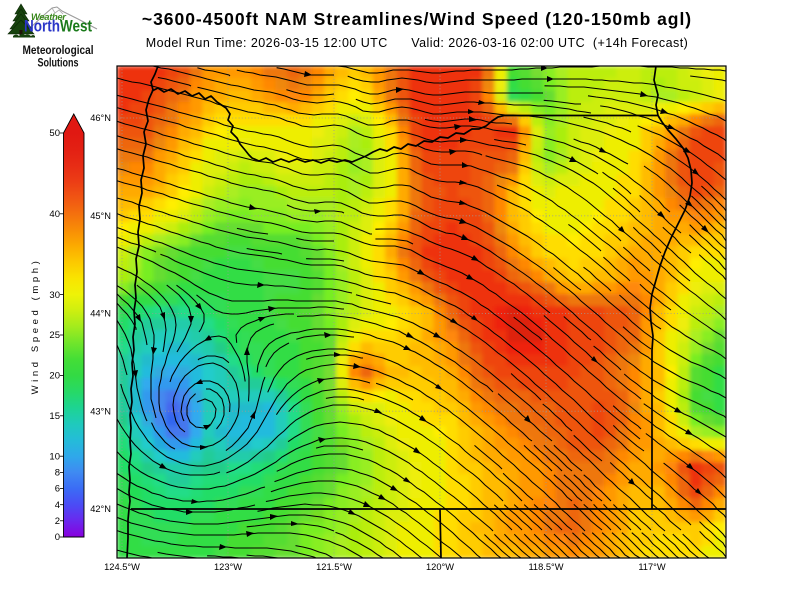 The width and height of the screenshot is (800, 600). What do you see at coordinates (122, 567) in the screenshot?
I see `svg-text: 124.5°W` at bounding box center [122, 567].